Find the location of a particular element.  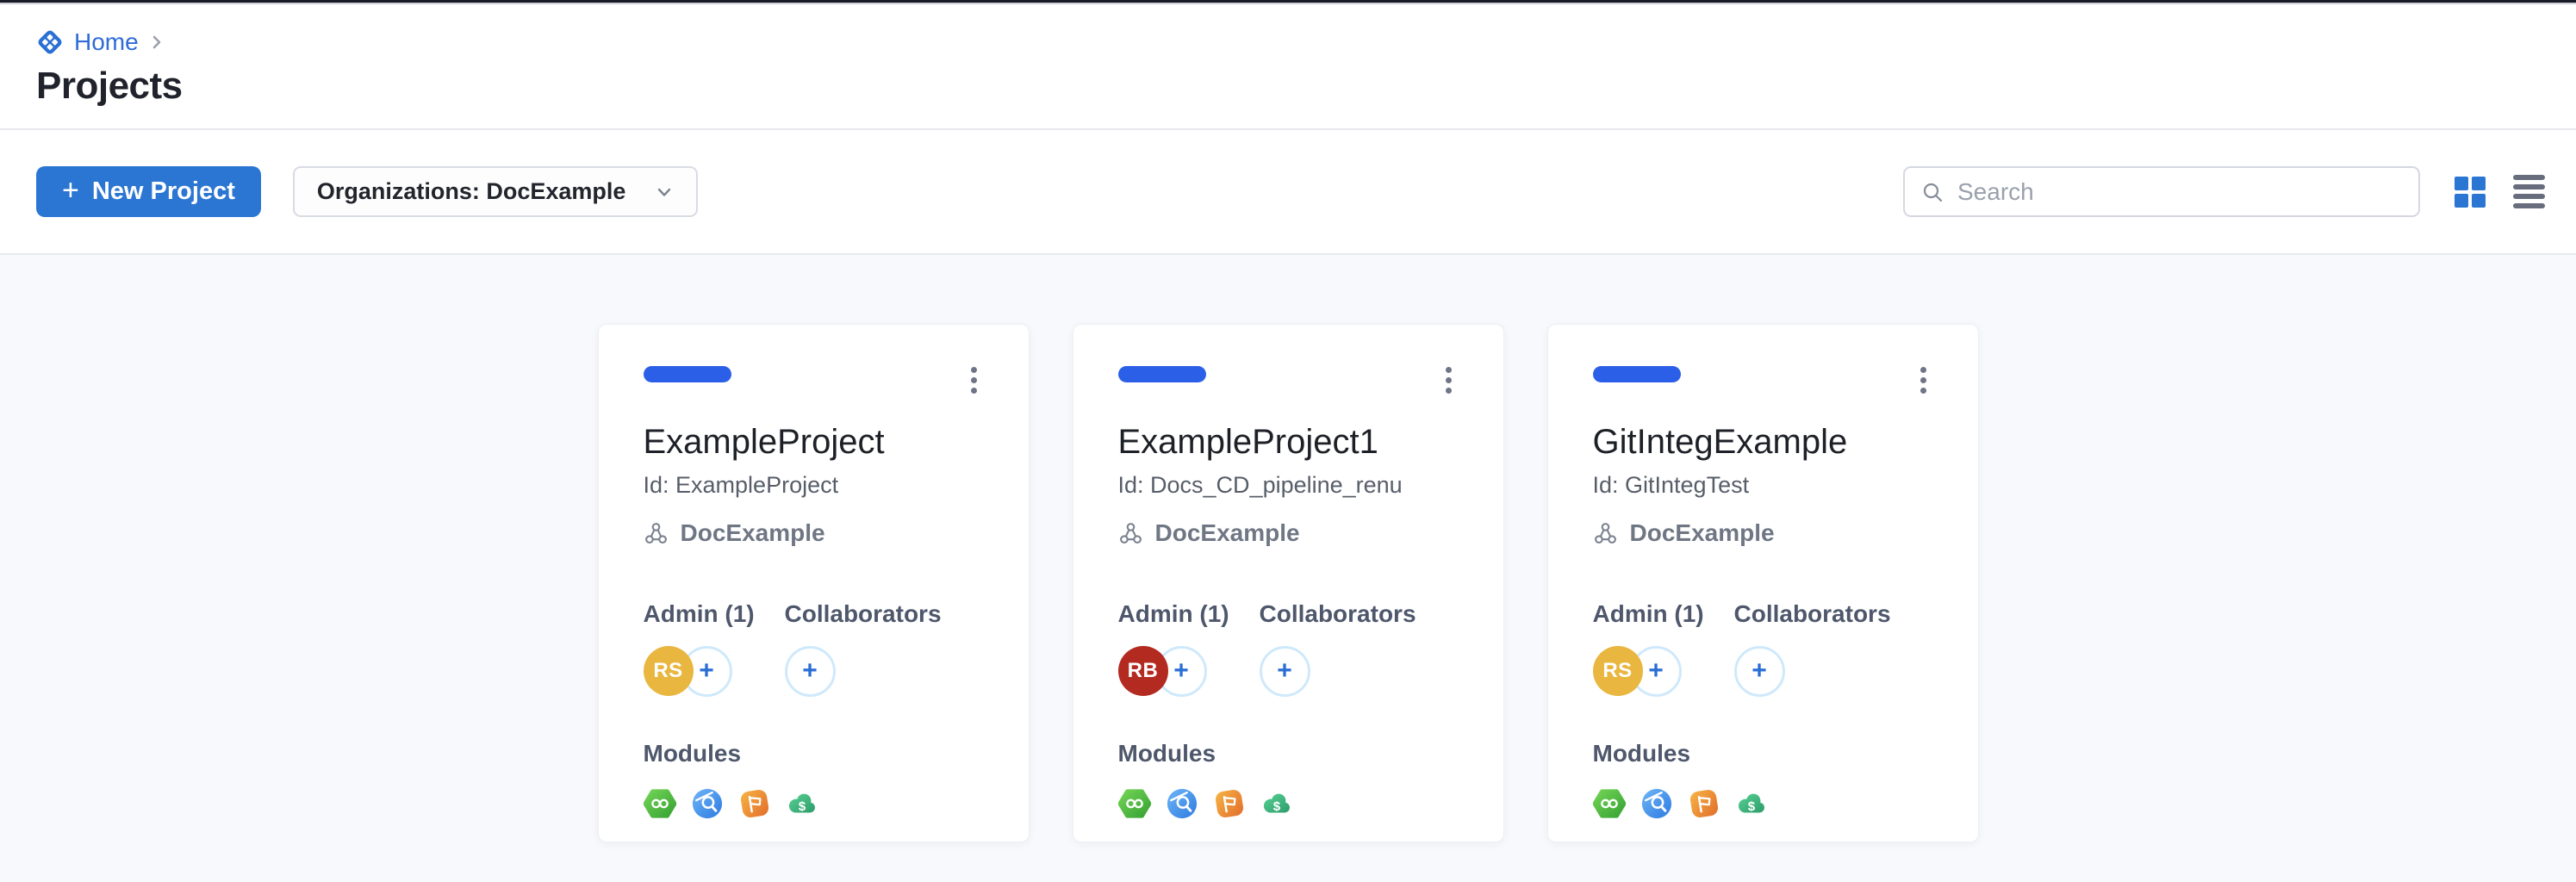

project-title: GitIntegExample is located at coordinates (1720, 442).